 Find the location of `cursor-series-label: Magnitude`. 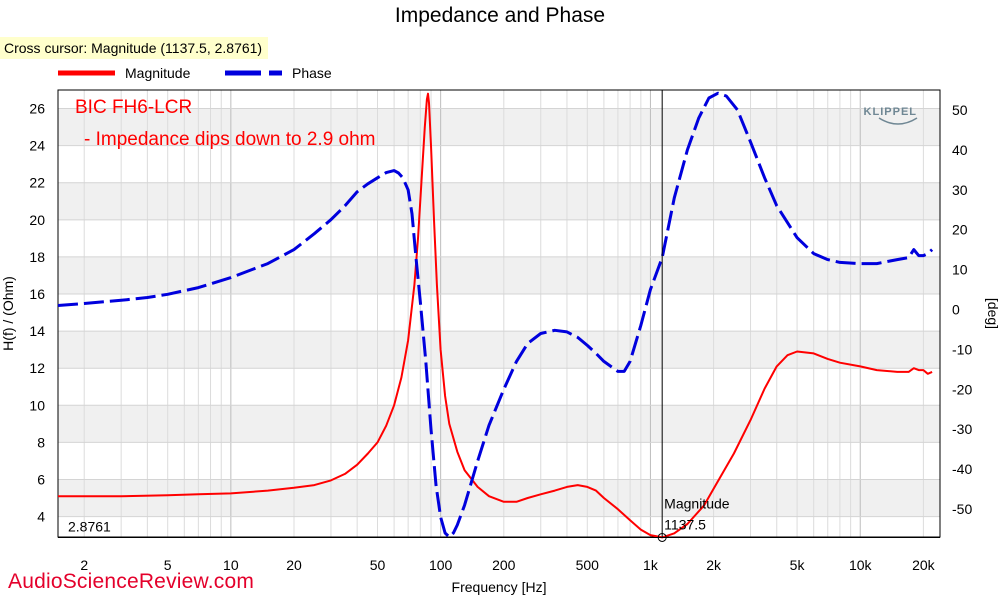

cursor-series-label: Magnitude is located at coordinates (697, 503).